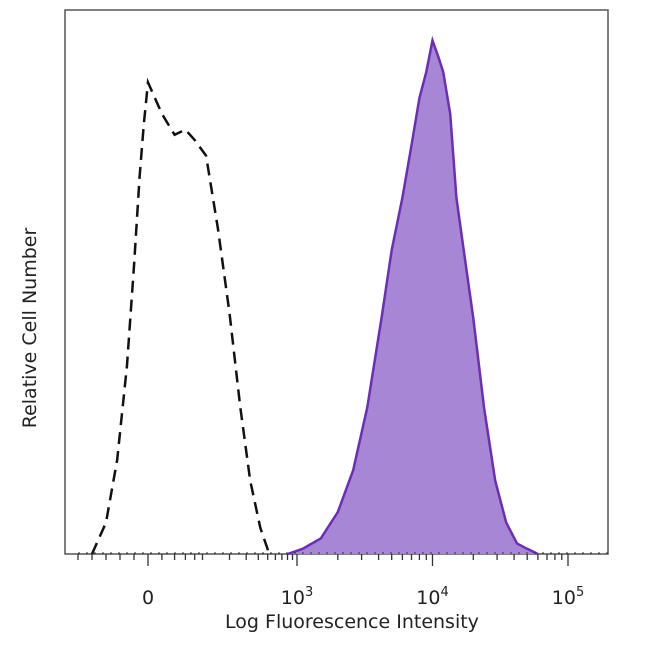 This screenshot has width=650, height=650. I want to click on x-ticks, so click(323, 560).